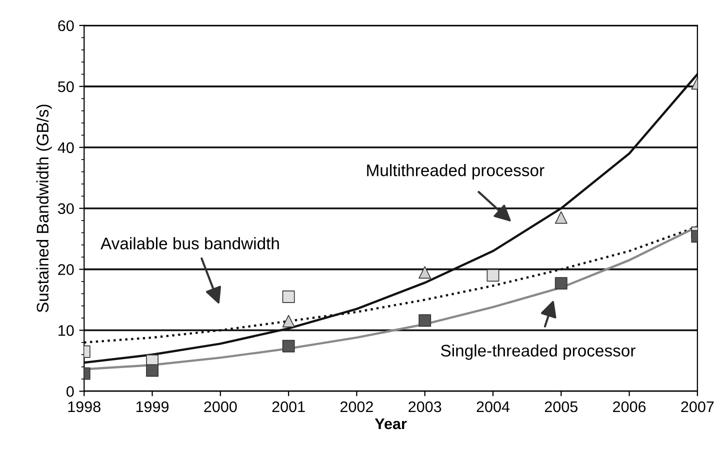 This screenshot has width=719, height=463. What do you see at coordinates (288, 406) in the screenshot?
I see `x-tick-label: 2001` at bounding box center [288, 406].